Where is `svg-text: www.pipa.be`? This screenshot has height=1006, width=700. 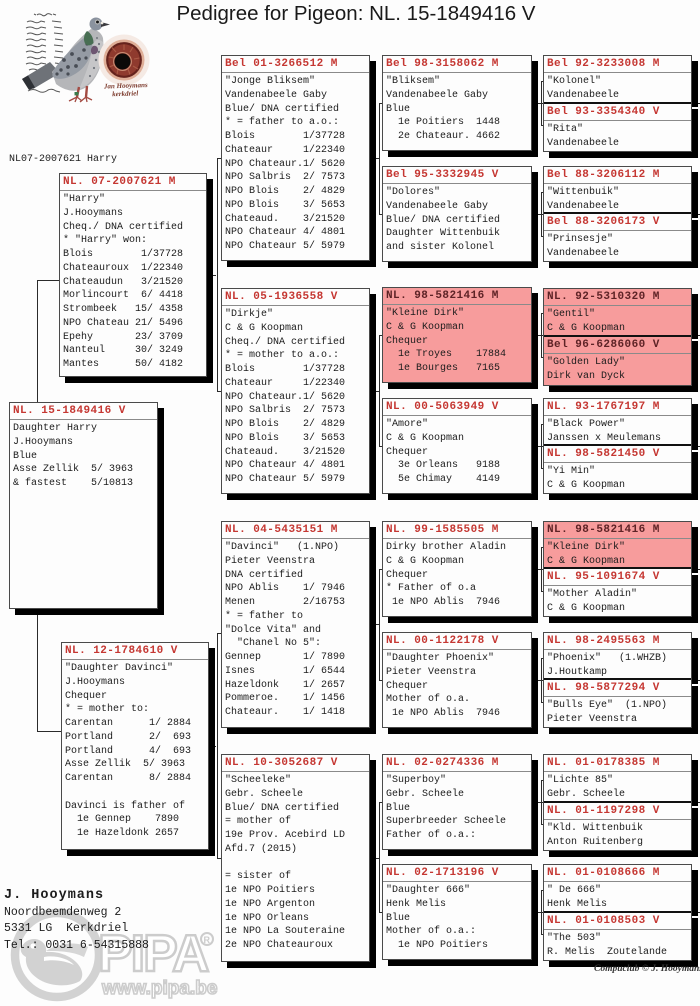
svg-text: www.pipa.be is located at coordinates (159, 988).